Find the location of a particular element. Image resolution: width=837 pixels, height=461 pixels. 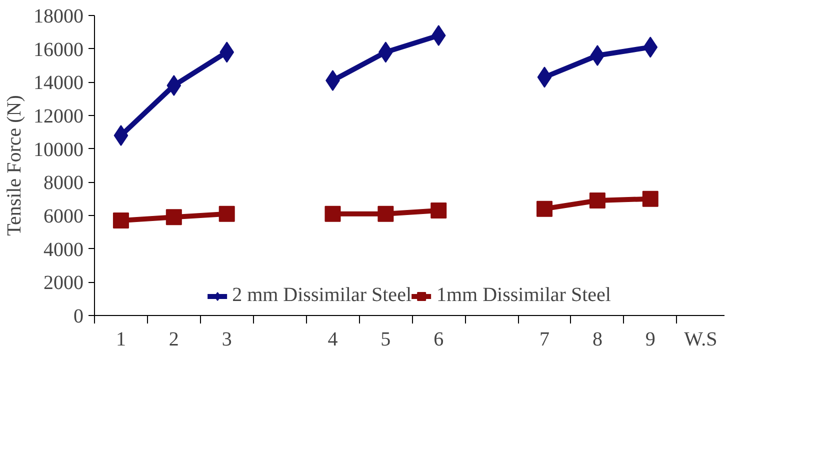

y-tick-label: 6000 is located at coordinates (64, 217).